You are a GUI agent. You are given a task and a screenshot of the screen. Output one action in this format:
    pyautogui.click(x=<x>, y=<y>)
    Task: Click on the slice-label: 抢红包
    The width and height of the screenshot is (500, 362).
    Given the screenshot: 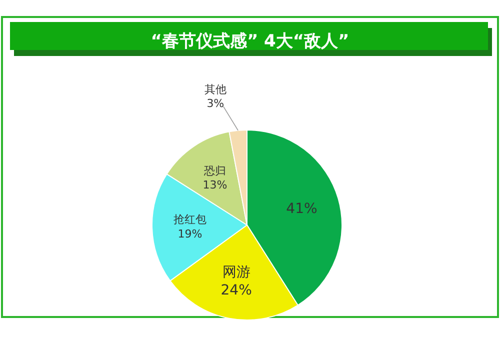 What is the action you would take?
    pyautogui.click(x=190, y=219)
    